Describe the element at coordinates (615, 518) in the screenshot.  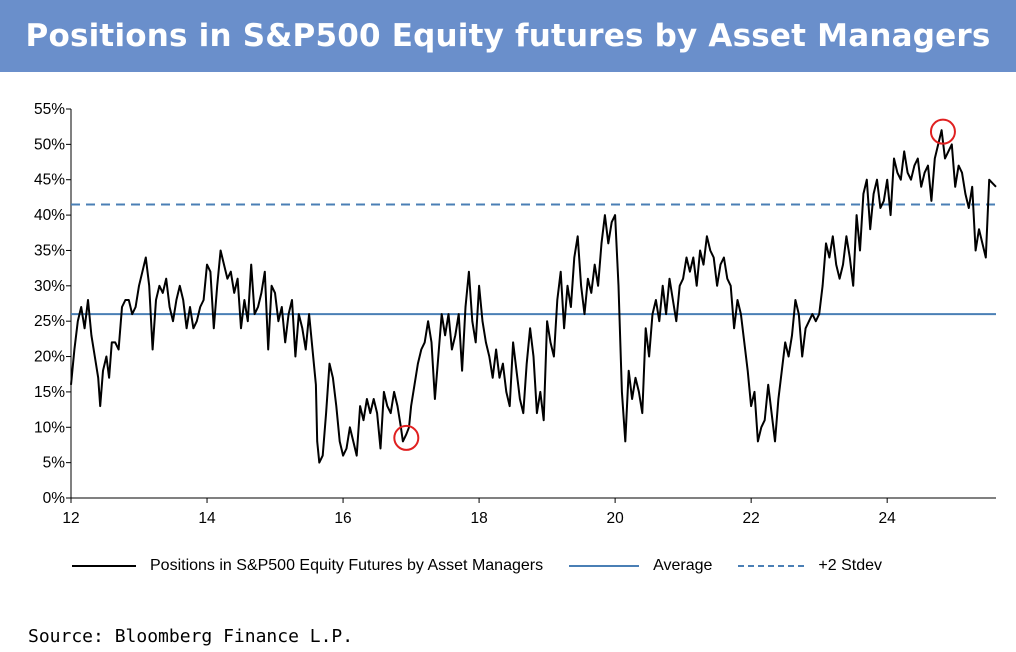
I see `x-tick-label: 20` at that location.